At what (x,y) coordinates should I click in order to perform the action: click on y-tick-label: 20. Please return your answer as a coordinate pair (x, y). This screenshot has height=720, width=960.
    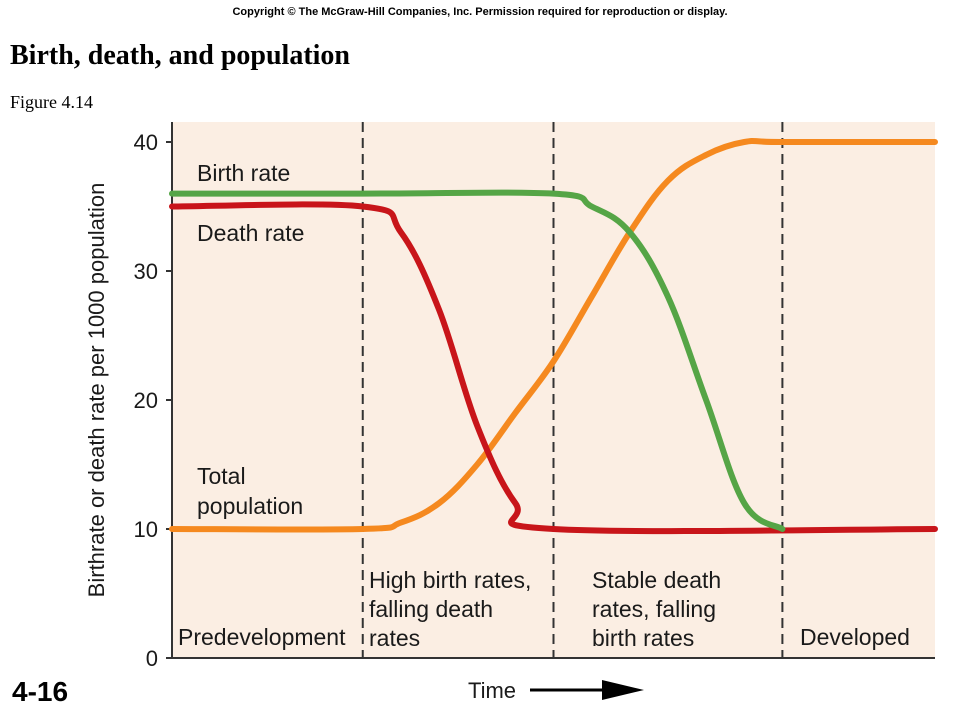
    Looking at the image, I should click on (146, 400).